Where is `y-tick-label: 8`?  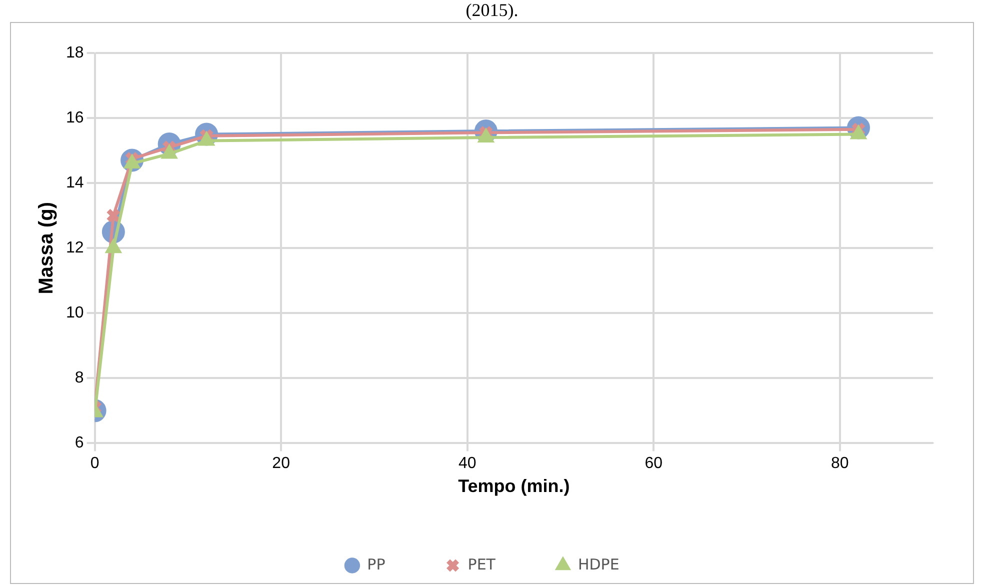
y-tick-label: 8 is located at coordinates (79, 378).